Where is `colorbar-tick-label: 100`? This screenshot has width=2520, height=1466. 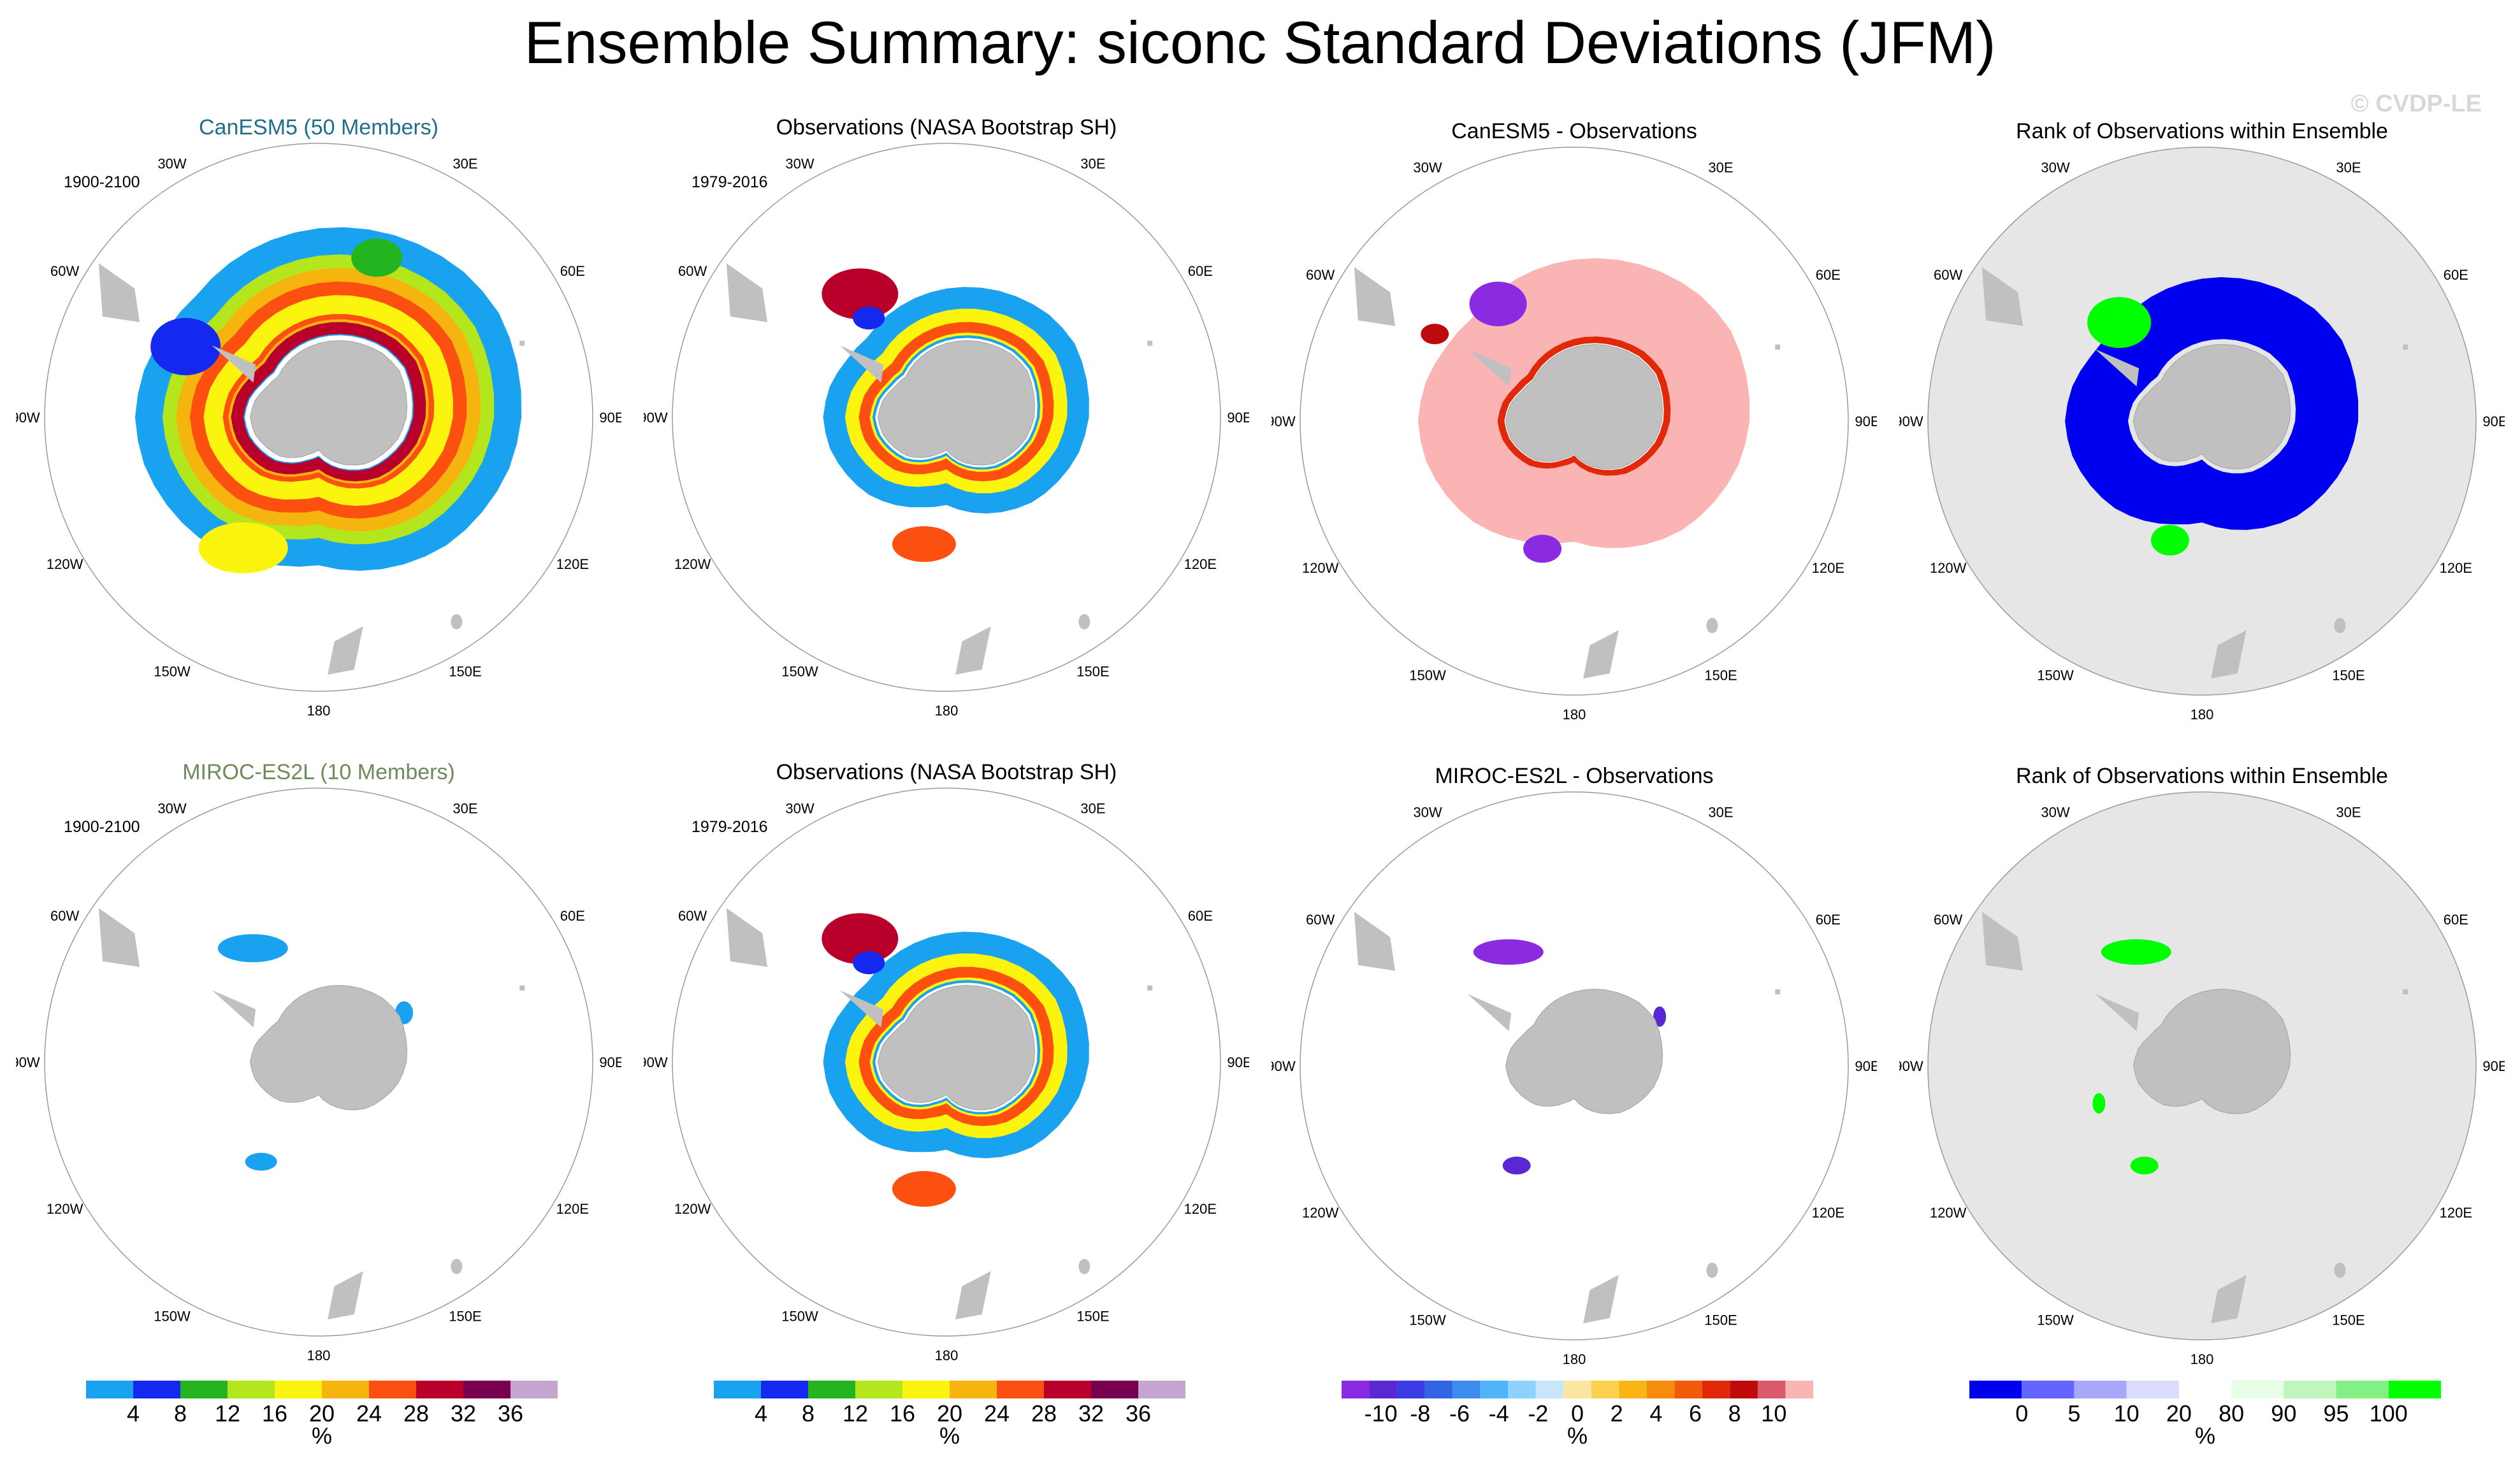 colorbar-tick-label: 100 is located at coordinates (2389, 1412).